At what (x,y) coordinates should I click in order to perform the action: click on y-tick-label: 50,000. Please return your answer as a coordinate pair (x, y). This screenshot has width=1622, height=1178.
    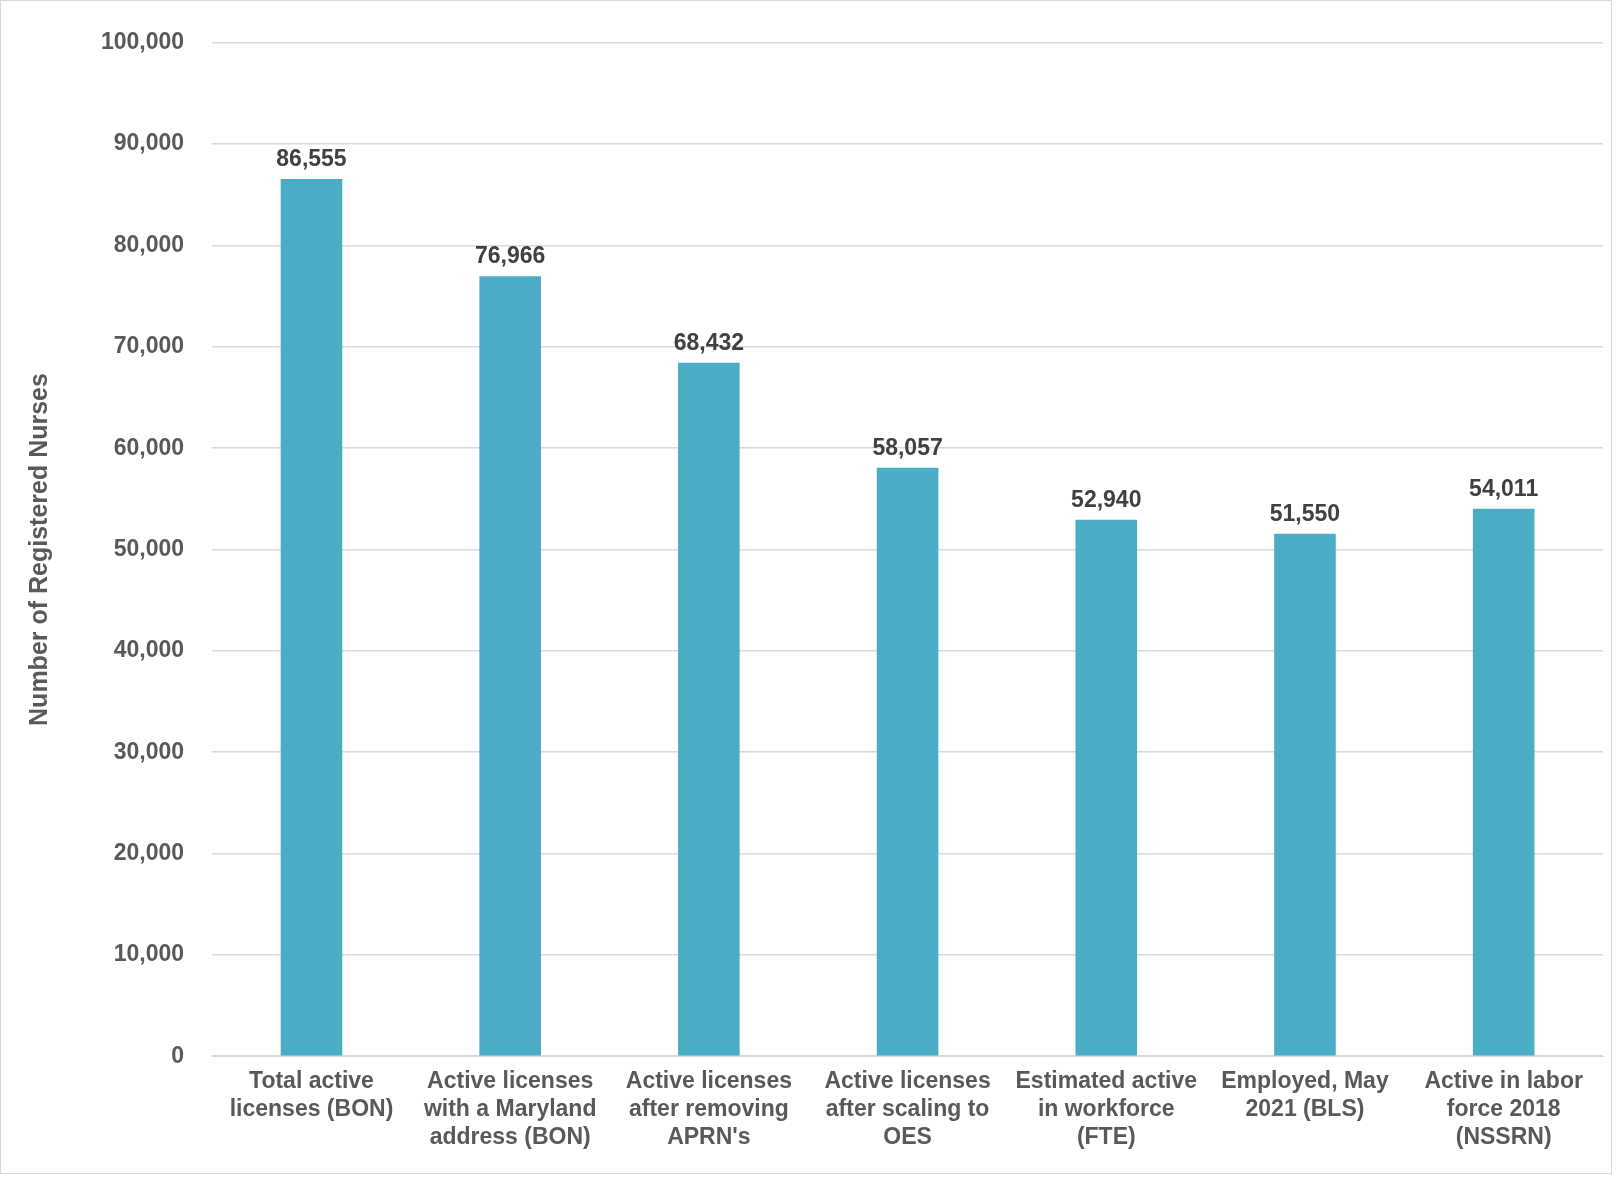
    Looking at the image, I should click on (149, 547).